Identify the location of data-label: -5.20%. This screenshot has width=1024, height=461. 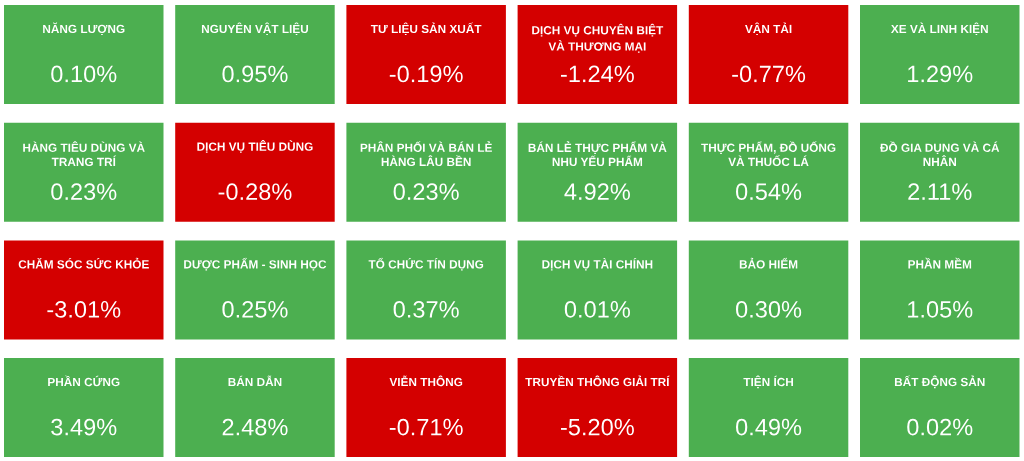
(597, 427).